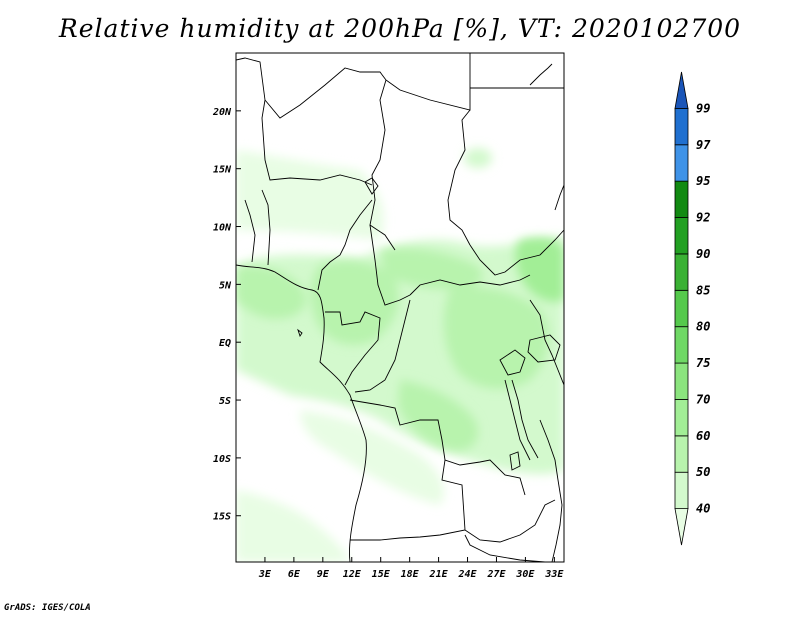 The image size is (800, 618). What do you see at coordinates (703, 436) in the screenshot?
I see `colorbar-label: 60` at bounding box center [703, 436].